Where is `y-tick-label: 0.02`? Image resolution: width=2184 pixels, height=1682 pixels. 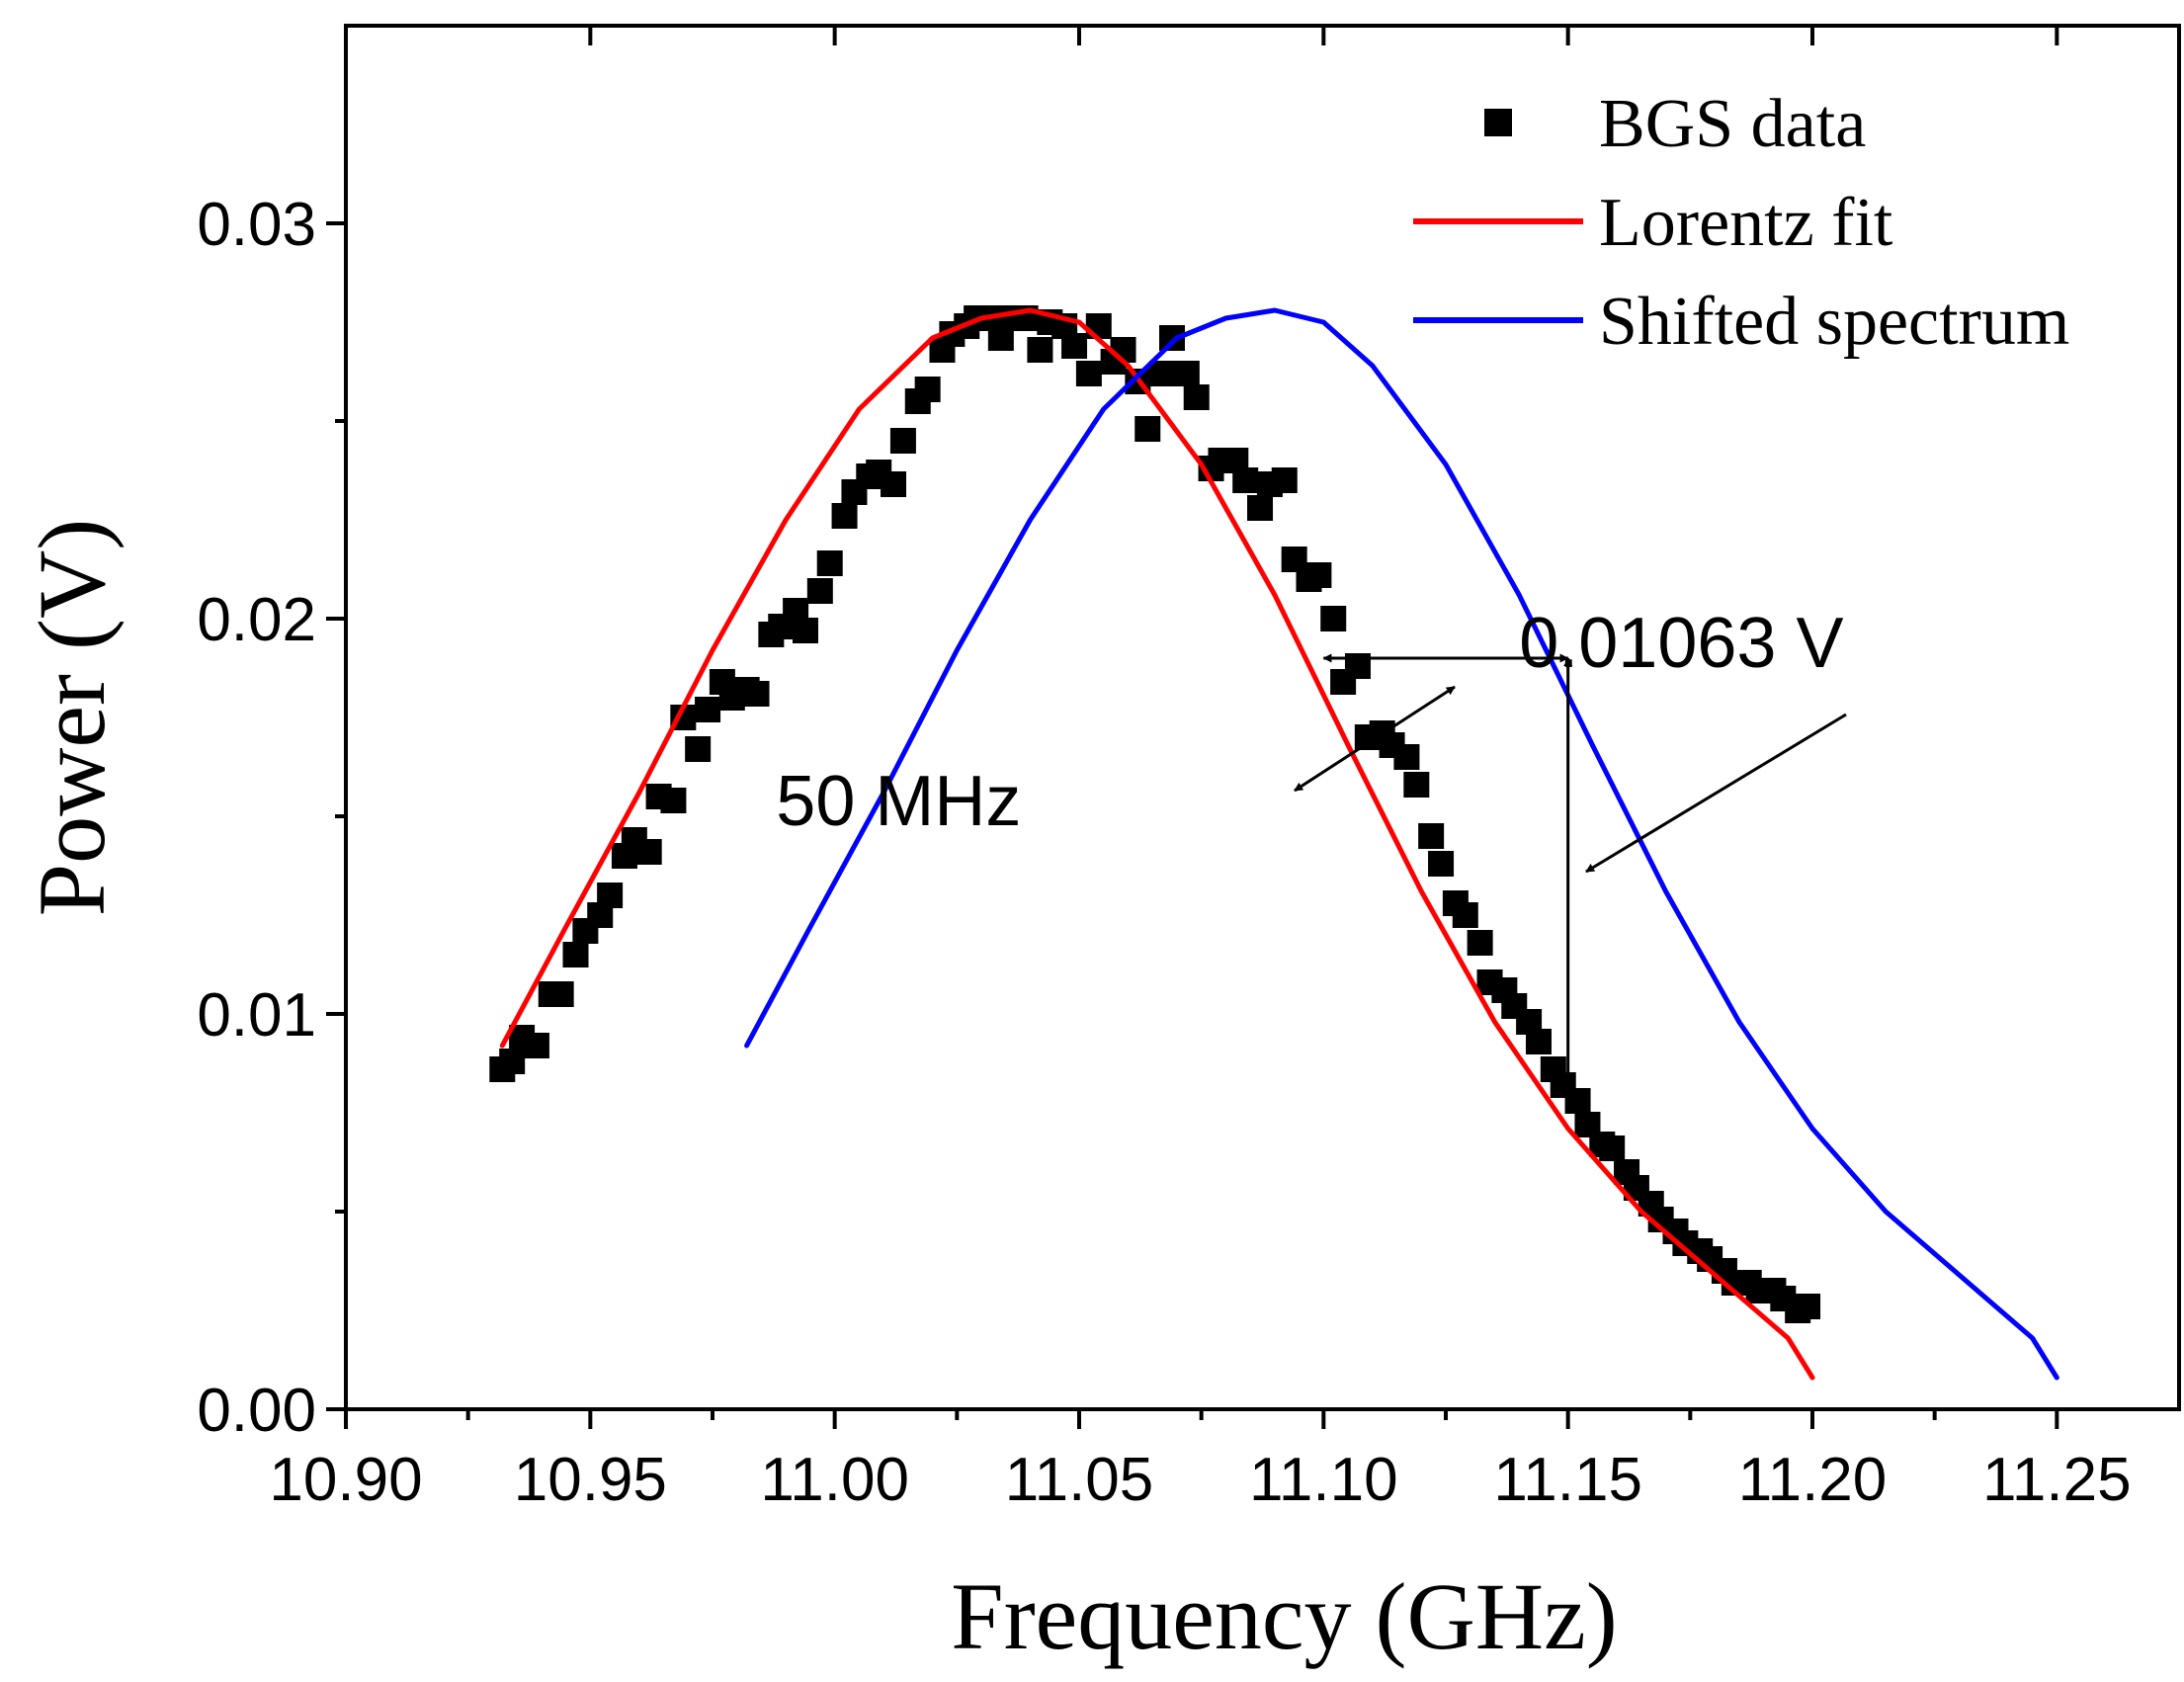
y-tick-label: 0.02 is located at coordinates (256, 620).